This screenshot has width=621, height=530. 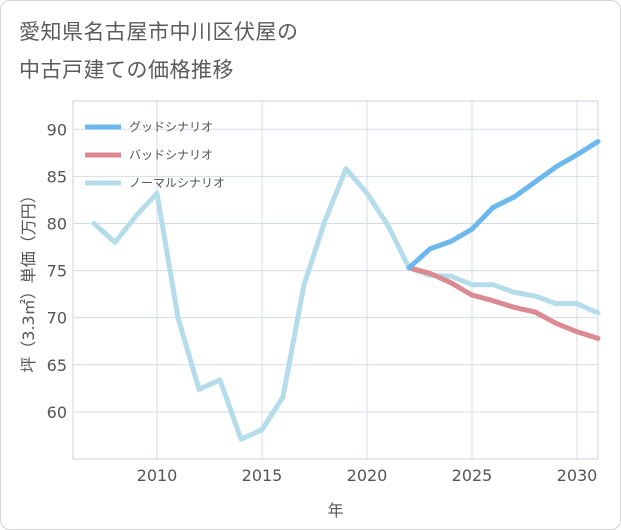 I want to click on legend-label: ノーマルシナリオ, so click(x=177, y=183).